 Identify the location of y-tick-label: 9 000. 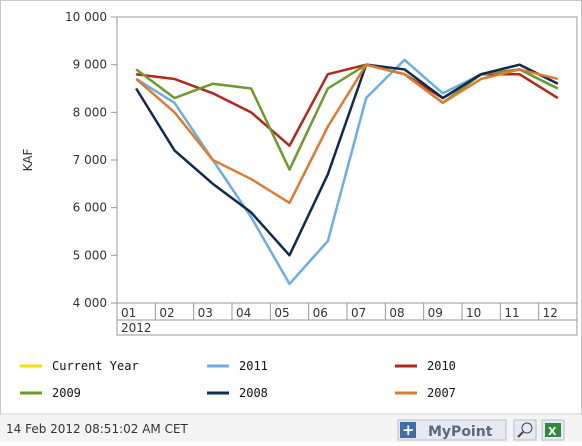
(90, 65).